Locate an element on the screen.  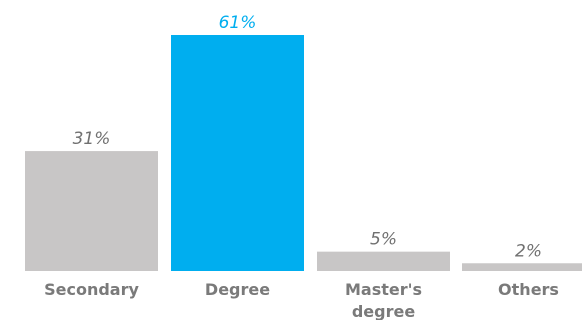
category-label-line: Degree is located at coordinates (237, 289).